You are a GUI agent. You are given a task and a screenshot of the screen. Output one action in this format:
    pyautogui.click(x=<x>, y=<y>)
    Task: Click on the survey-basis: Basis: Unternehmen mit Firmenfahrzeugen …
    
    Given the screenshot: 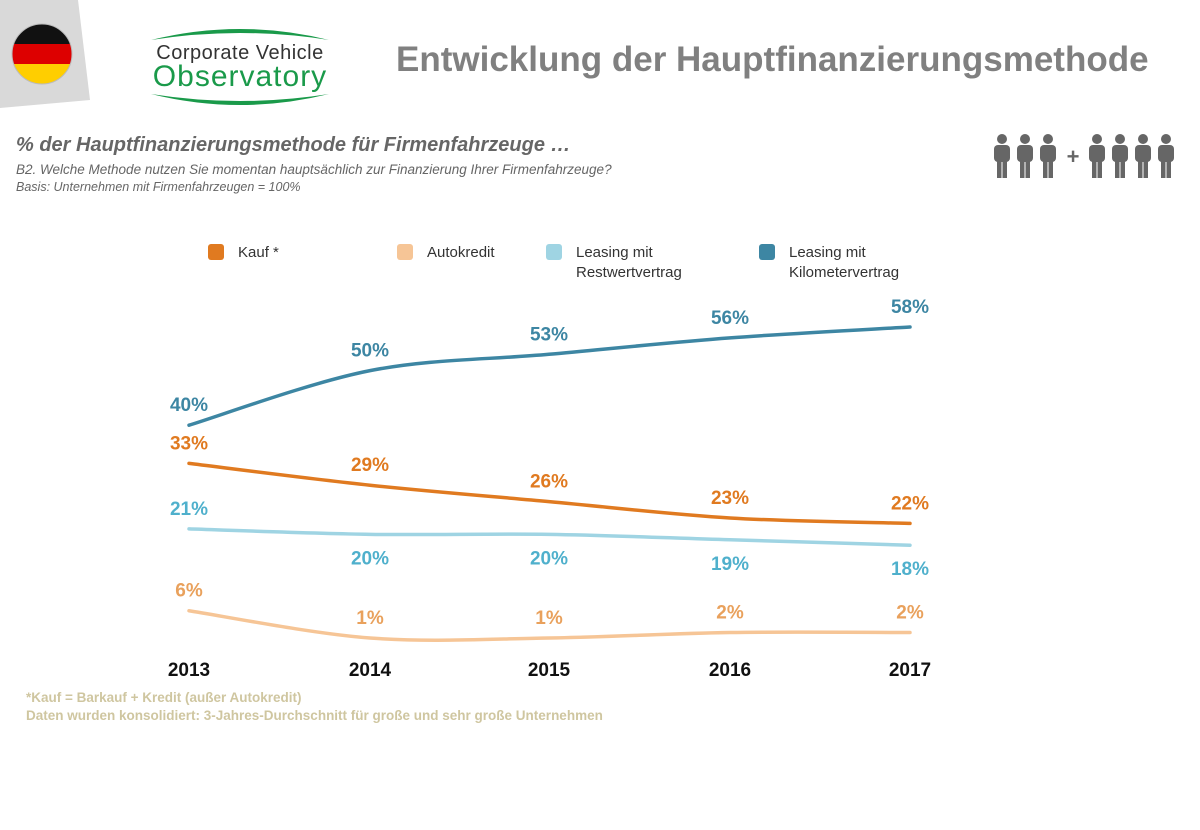 What is the action you would take?
    pyautogui.click(x=158, y=187)
    